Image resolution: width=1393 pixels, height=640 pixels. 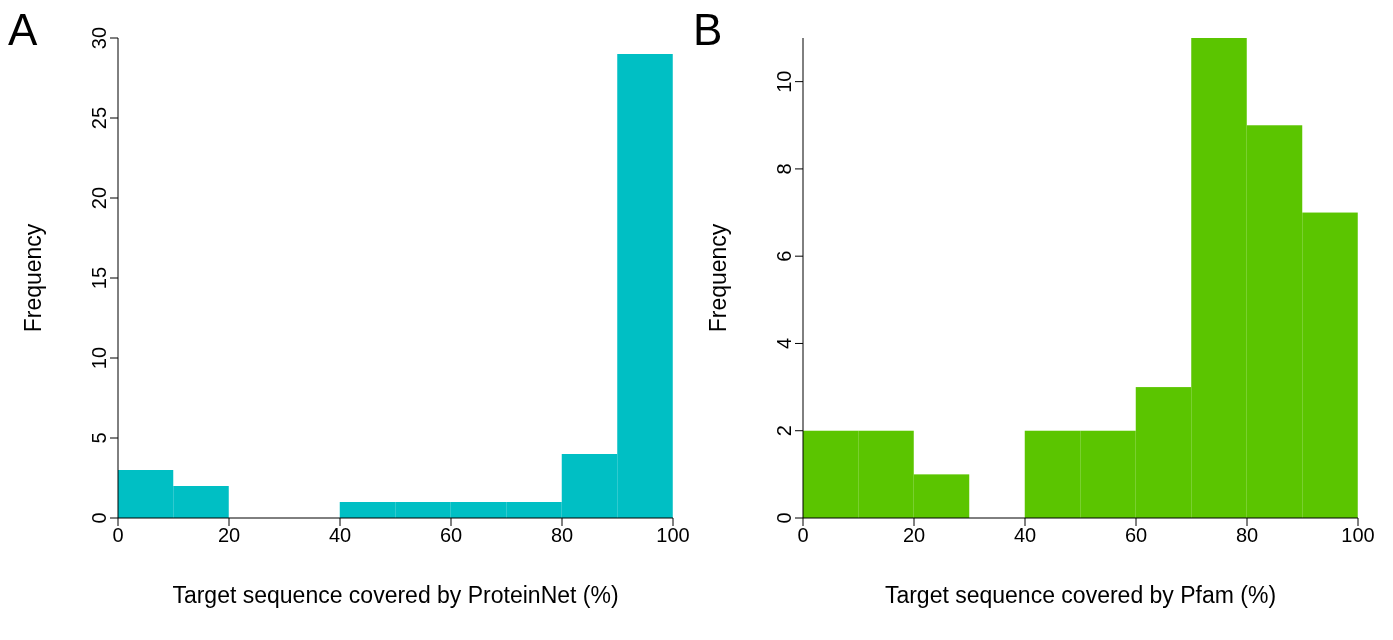 What do you see at coordinates (99, 438) in the screenshot?
I see `y-tick-label: 5` at bounding box center [99, 438].